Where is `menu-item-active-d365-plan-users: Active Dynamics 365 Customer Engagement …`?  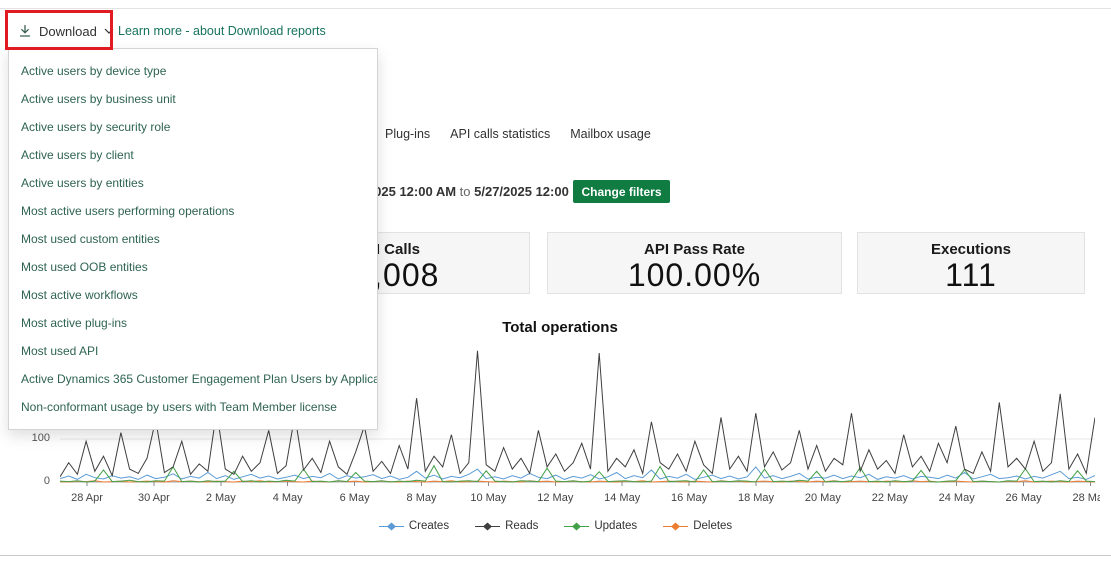 menu-item-active-d365-plan-users: Active Dynamics 365 Customer Engagement … is located at coordinates (199, 379).